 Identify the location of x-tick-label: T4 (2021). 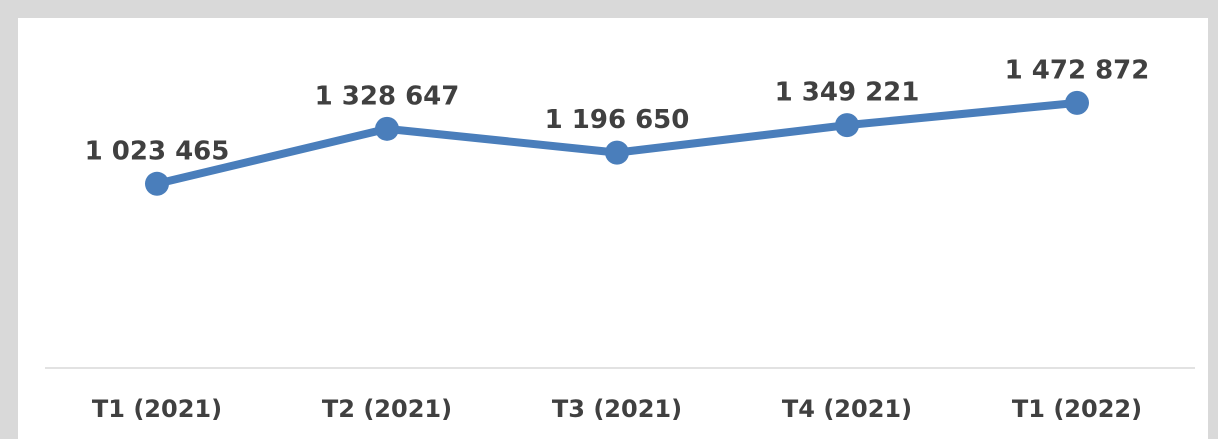
(847, 409).